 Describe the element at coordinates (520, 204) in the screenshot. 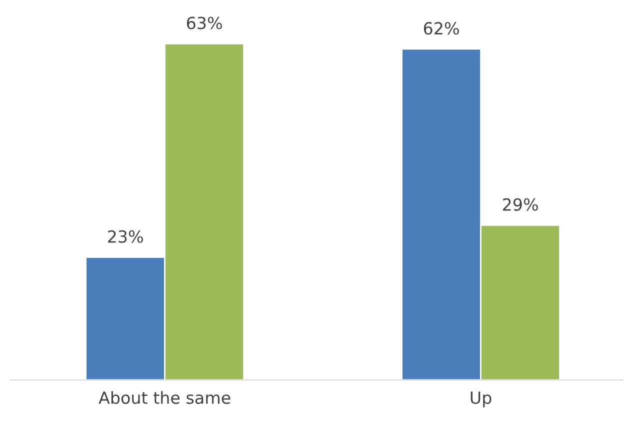

I see `data-label: 29%` at that location.